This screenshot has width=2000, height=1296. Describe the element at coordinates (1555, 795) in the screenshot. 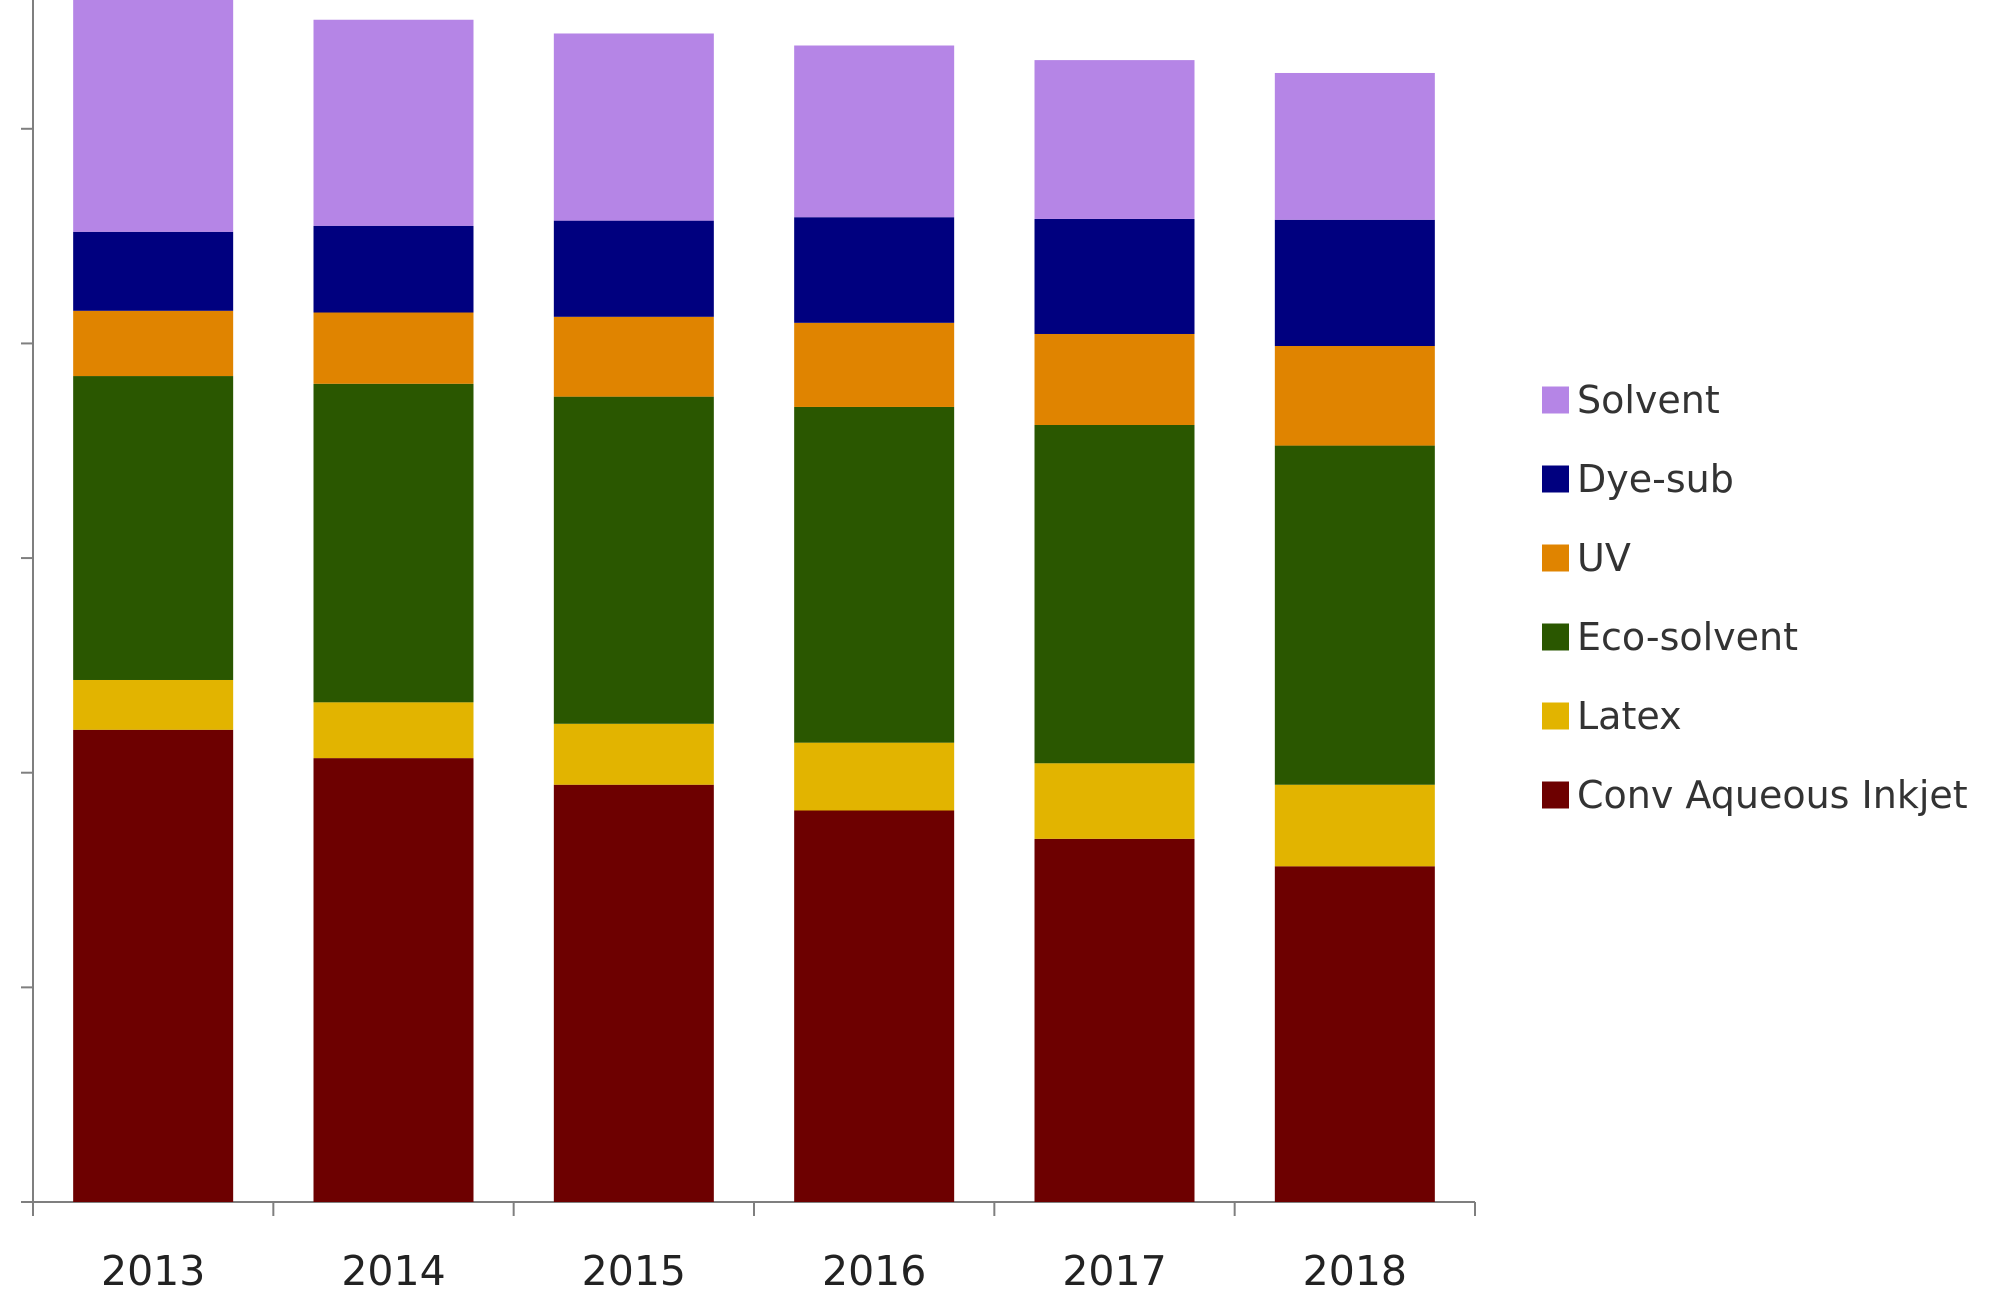

I see `legend-swatch-conv-aqueous-inkjet` at that location.